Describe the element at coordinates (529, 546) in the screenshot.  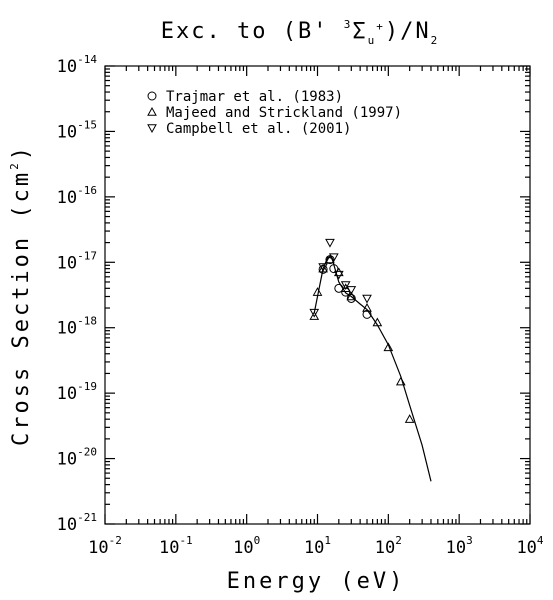
I see `x-tick-label: 10⁴` at that location.